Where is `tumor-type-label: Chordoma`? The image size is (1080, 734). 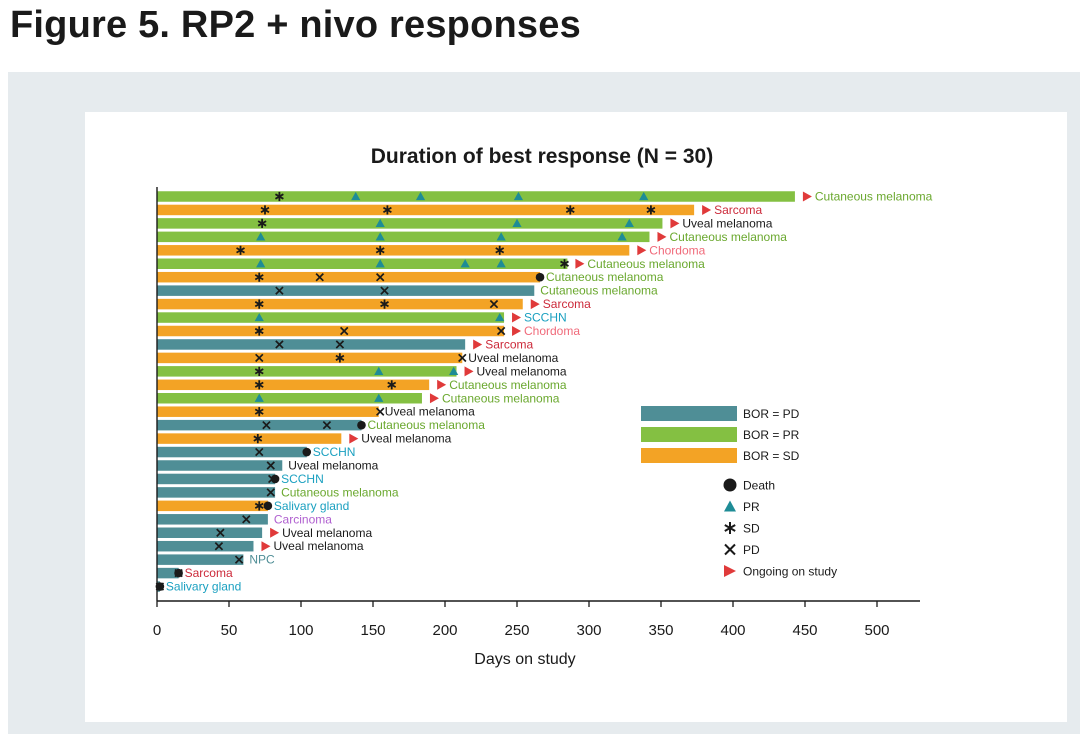 tumor-type-label: Chordoma is located at coordinates (552, 331).